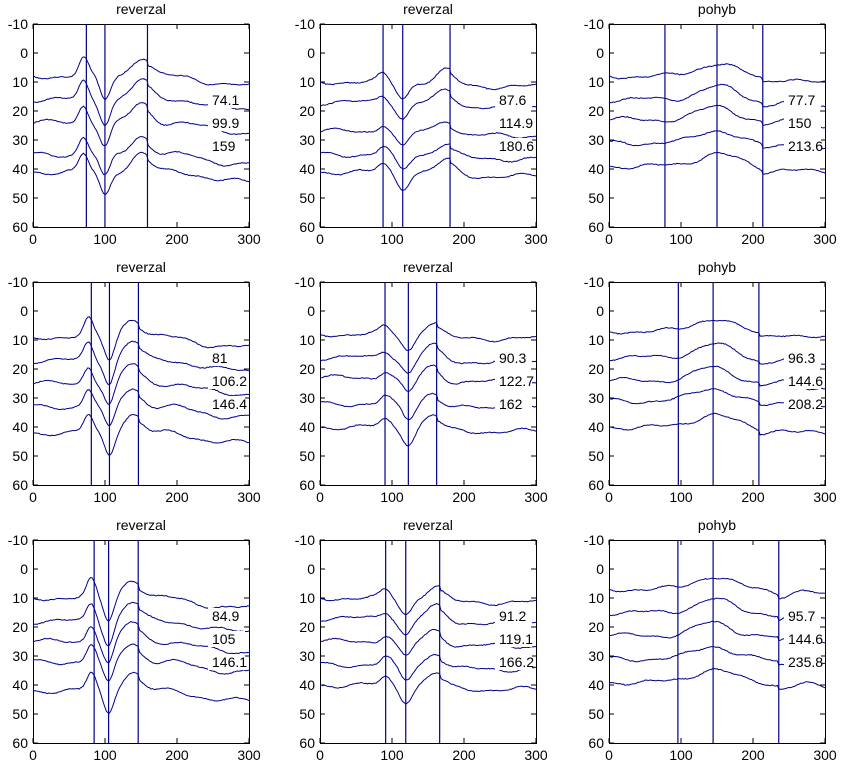 The image size is (845, 769). What do you see at coordinates (229, 662) in the screenshot?
I see `annotation-label: 146.1` at bounding box center [229, 662].